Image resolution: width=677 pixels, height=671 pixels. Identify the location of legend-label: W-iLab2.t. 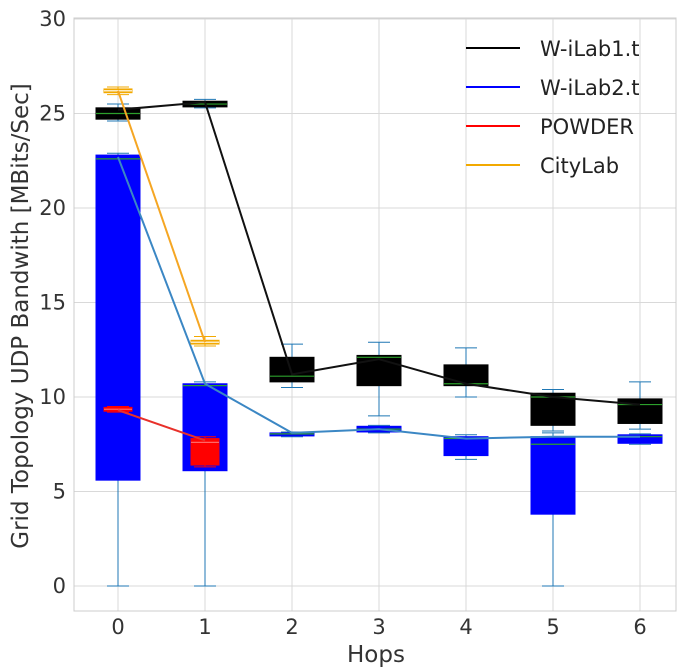
(590, 88).